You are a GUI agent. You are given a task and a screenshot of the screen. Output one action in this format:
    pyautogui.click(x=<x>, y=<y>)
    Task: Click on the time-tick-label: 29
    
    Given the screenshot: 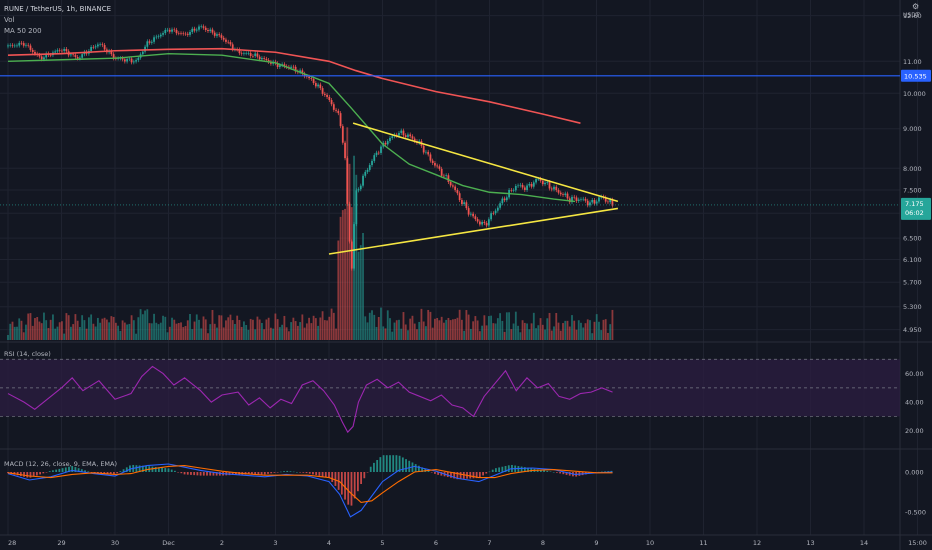 What is the action you would take?
    pyautogui.click(x=61, y=543)
    